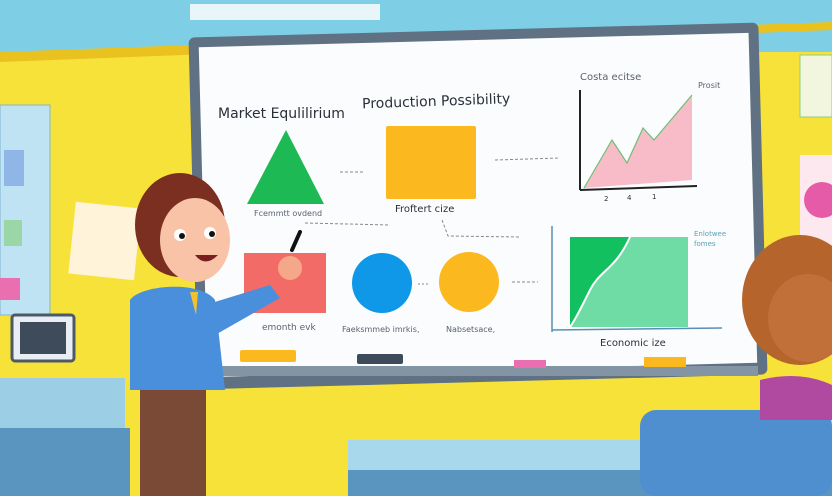  Describe the element at coordinates (796, 398) in the screenshot. I see `student-shirt` at that location.